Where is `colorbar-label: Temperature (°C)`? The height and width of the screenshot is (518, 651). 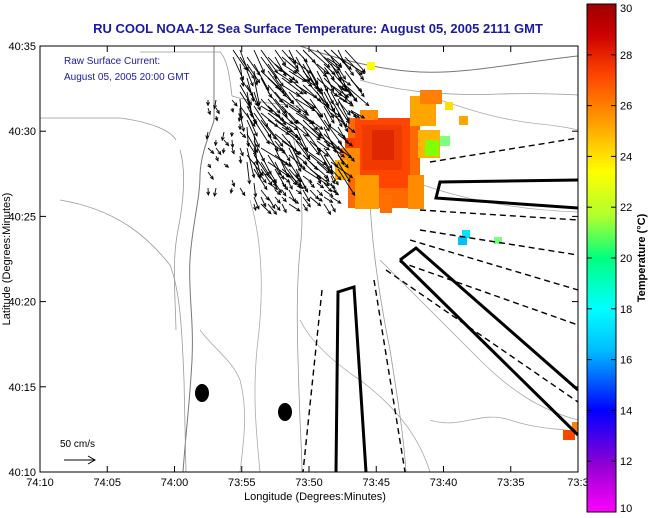
colorbar-label: Temperature (°C) is located at coordinates (642, 257).